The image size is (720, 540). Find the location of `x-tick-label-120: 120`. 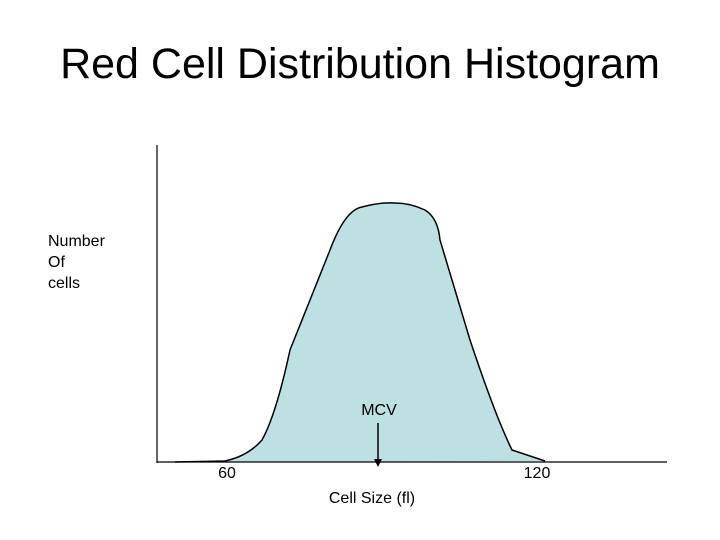

x-tick-label-120: 120 is located at coordinates (537, 473).